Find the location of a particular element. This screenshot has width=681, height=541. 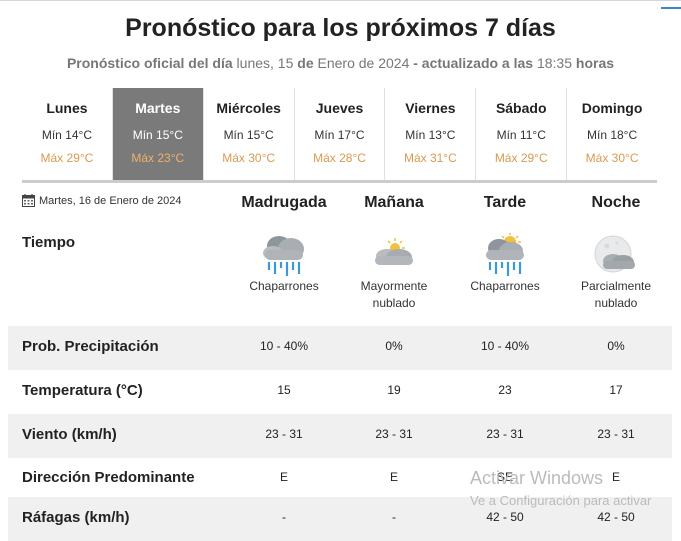

row-label: Viento (km/h) is located at coordinates (69, 434).